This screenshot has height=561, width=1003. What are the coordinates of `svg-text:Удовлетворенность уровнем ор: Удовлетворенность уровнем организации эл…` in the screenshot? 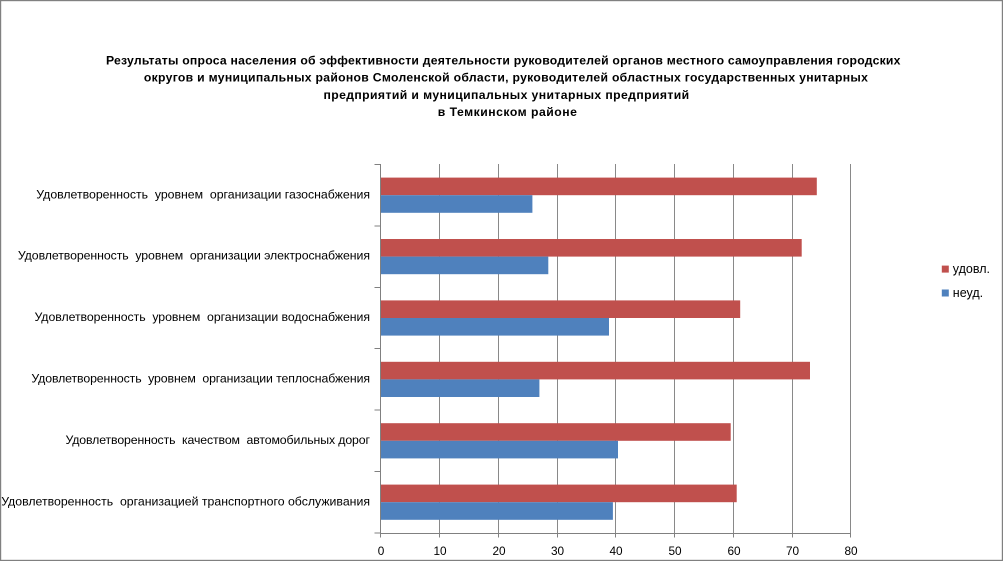 It's located at (194, 256).